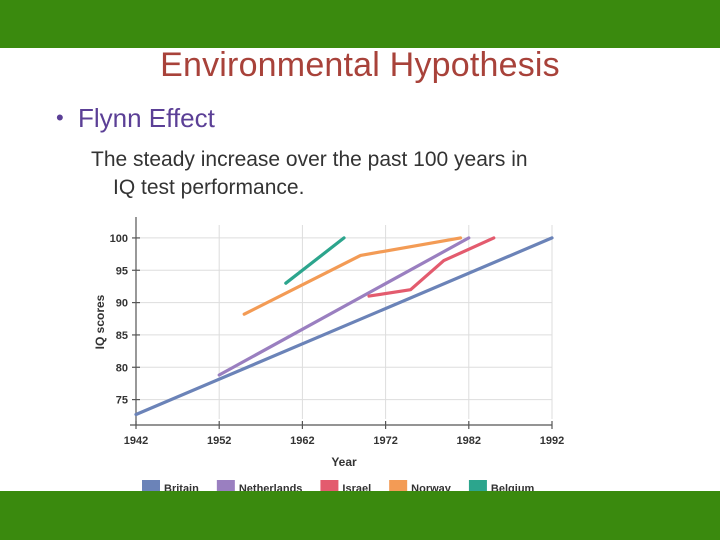 Image resolution: width=720 pixels, height=540 pixels. Describe the element at coordinates (122, 368) in the screenshot. I see `y-tick-label: 80` at that location.